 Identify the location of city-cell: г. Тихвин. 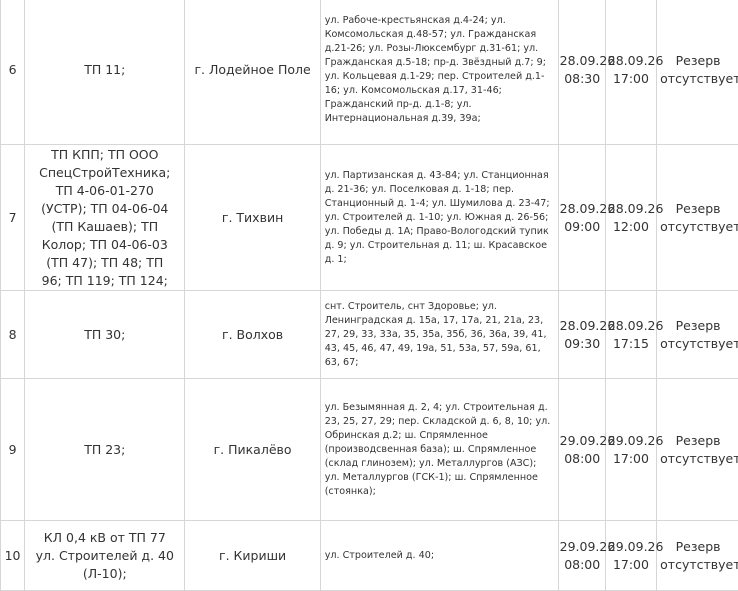
(252, 218).